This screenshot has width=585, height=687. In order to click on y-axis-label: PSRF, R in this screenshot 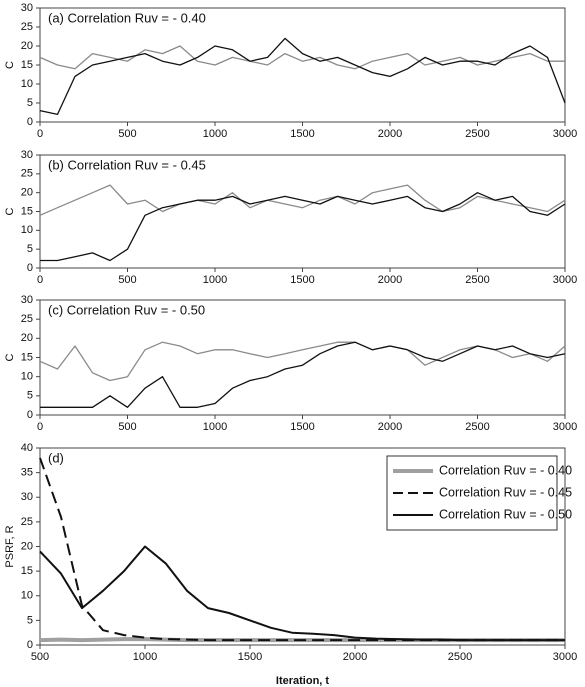, I will do `click(10, 546)`.